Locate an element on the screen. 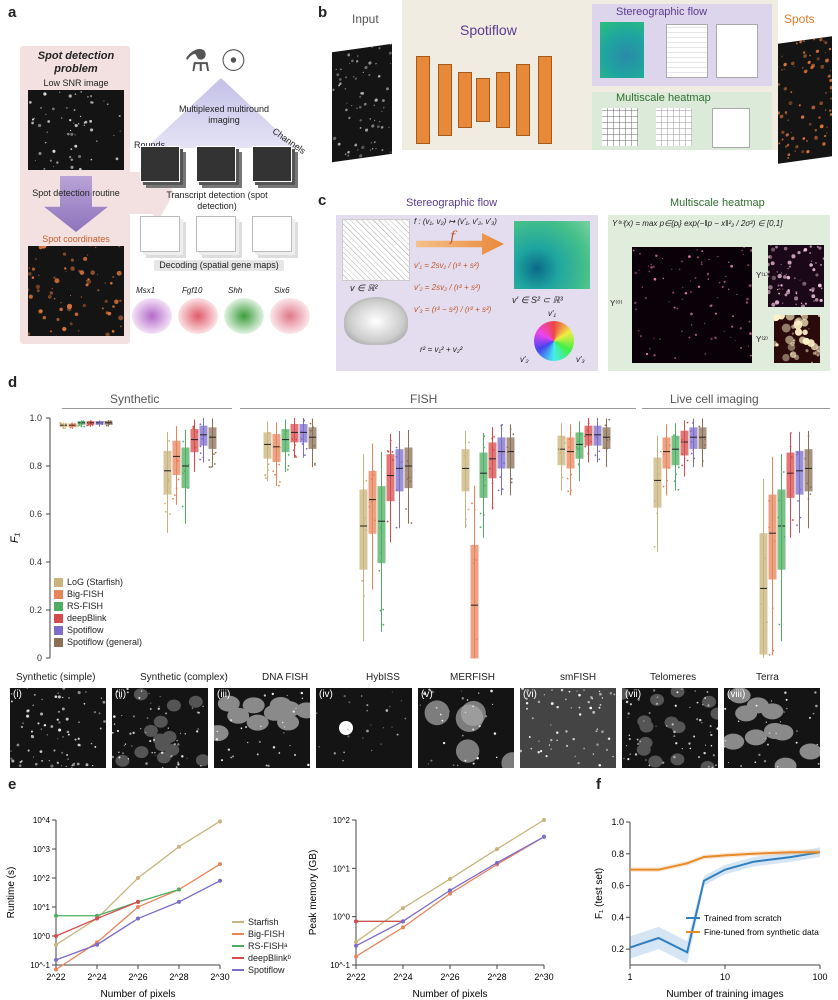 The width and height of the screenshot is (838, 1000). y-tick-label: 10^0 is located at coordinates (342, 917).